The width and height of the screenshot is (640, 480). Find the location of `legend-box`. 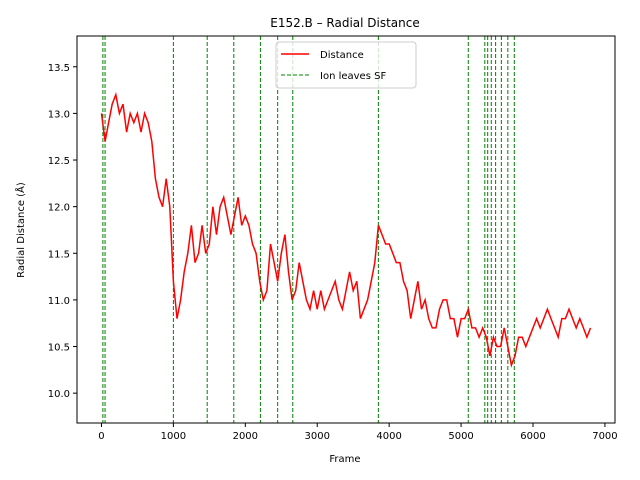

legend-box is located at coordinates (346, 65).